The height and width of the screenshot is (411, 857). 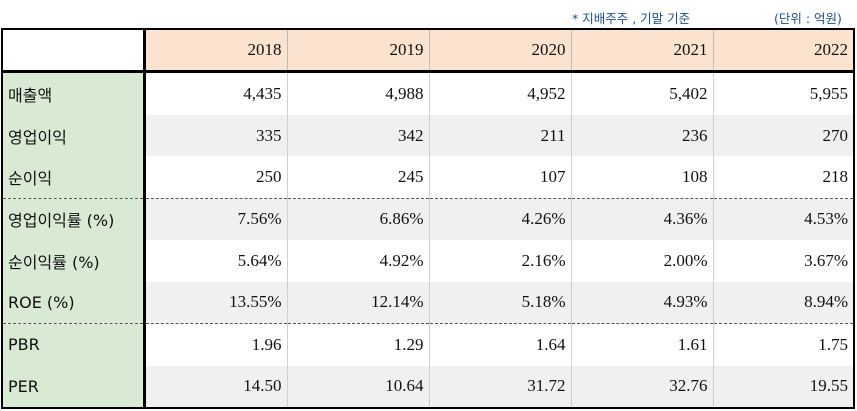 I want to click on cell-value: 4,988, so click(x=358, y=93).